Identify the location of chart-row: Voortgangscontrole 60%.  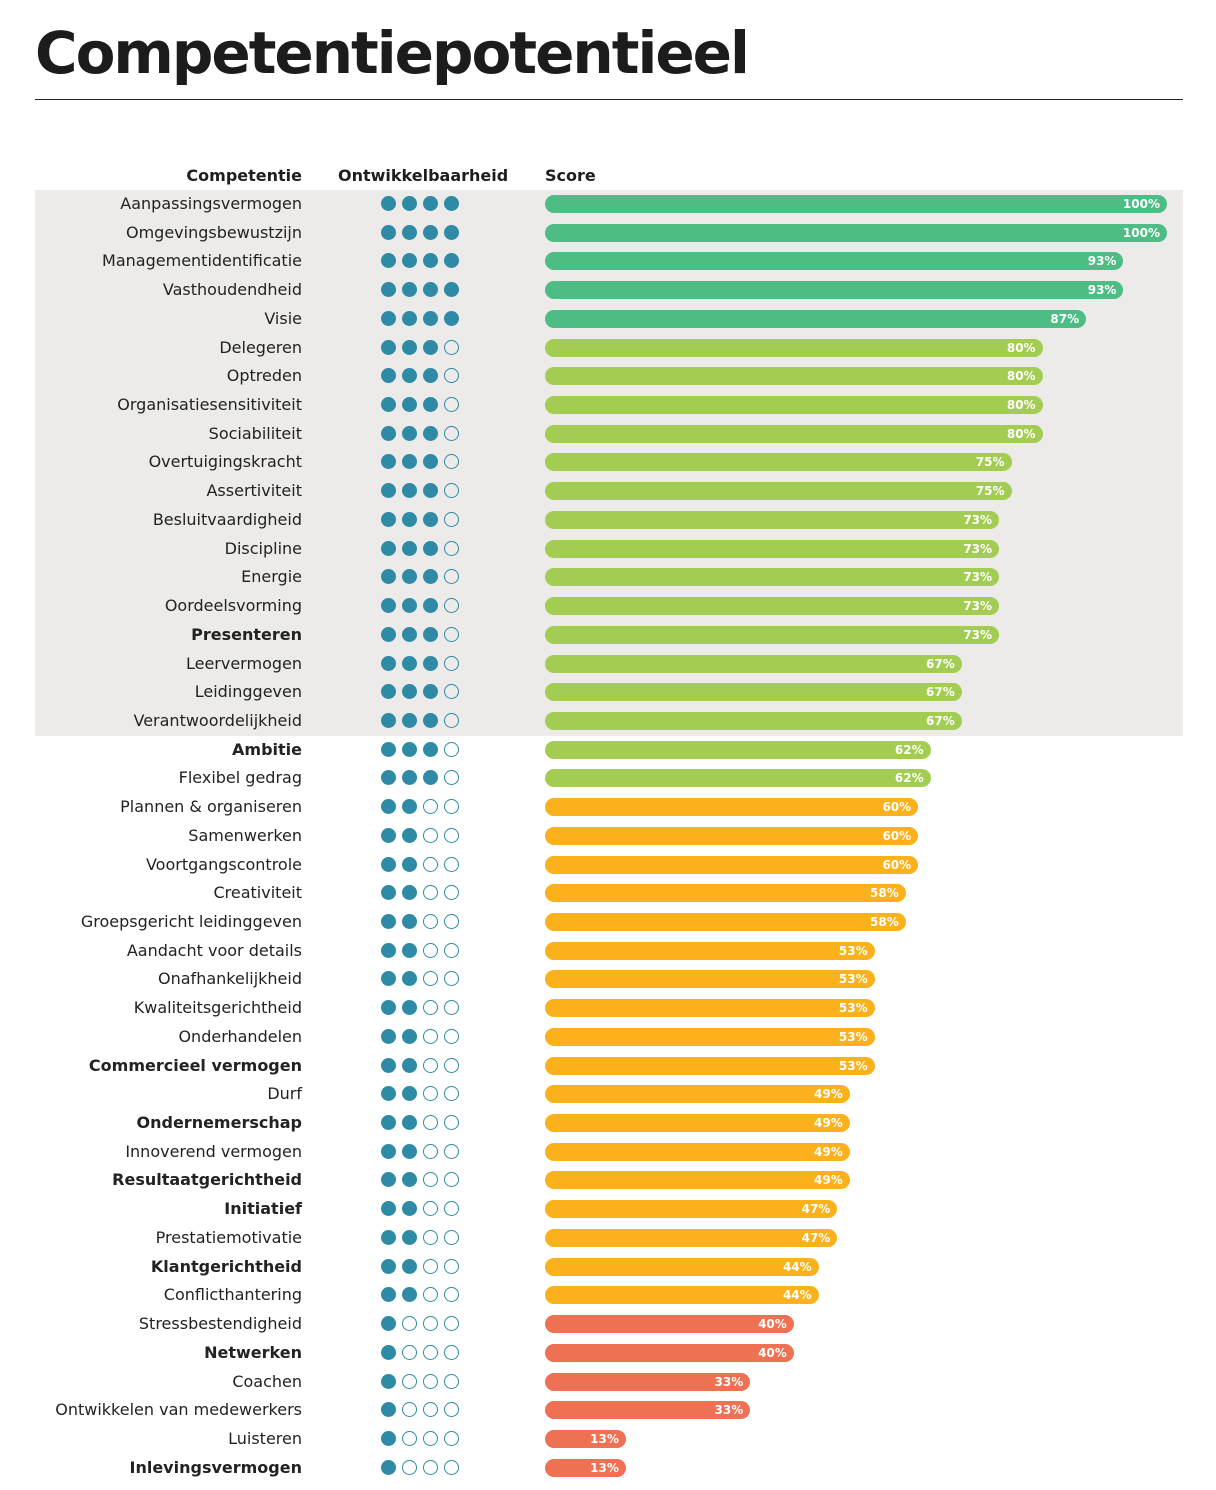
(608, 865).